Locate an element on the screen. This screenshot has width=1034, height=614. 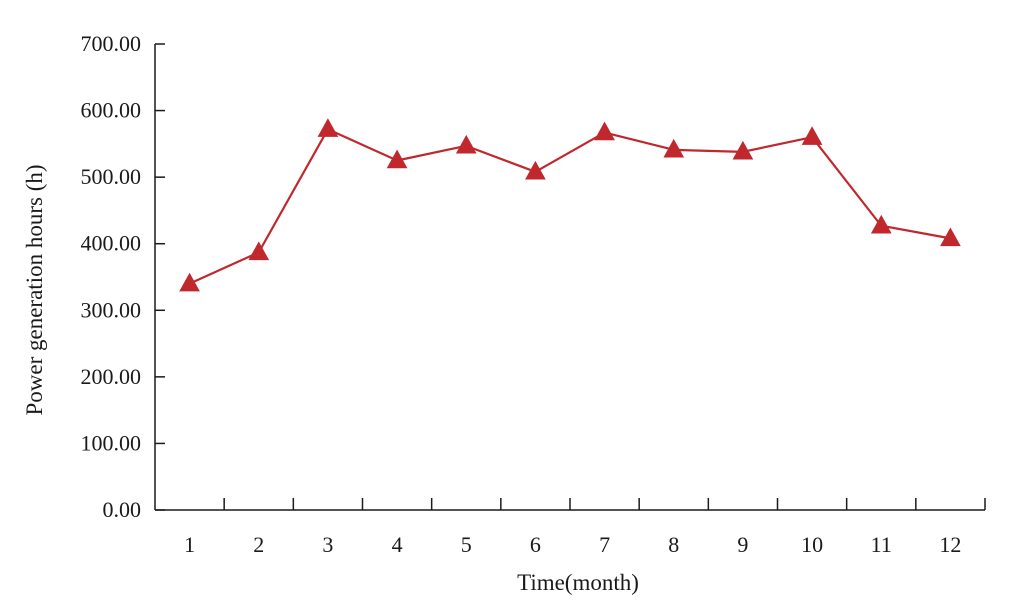
x-tick-label: 9 is located at coordinates (742, 544).